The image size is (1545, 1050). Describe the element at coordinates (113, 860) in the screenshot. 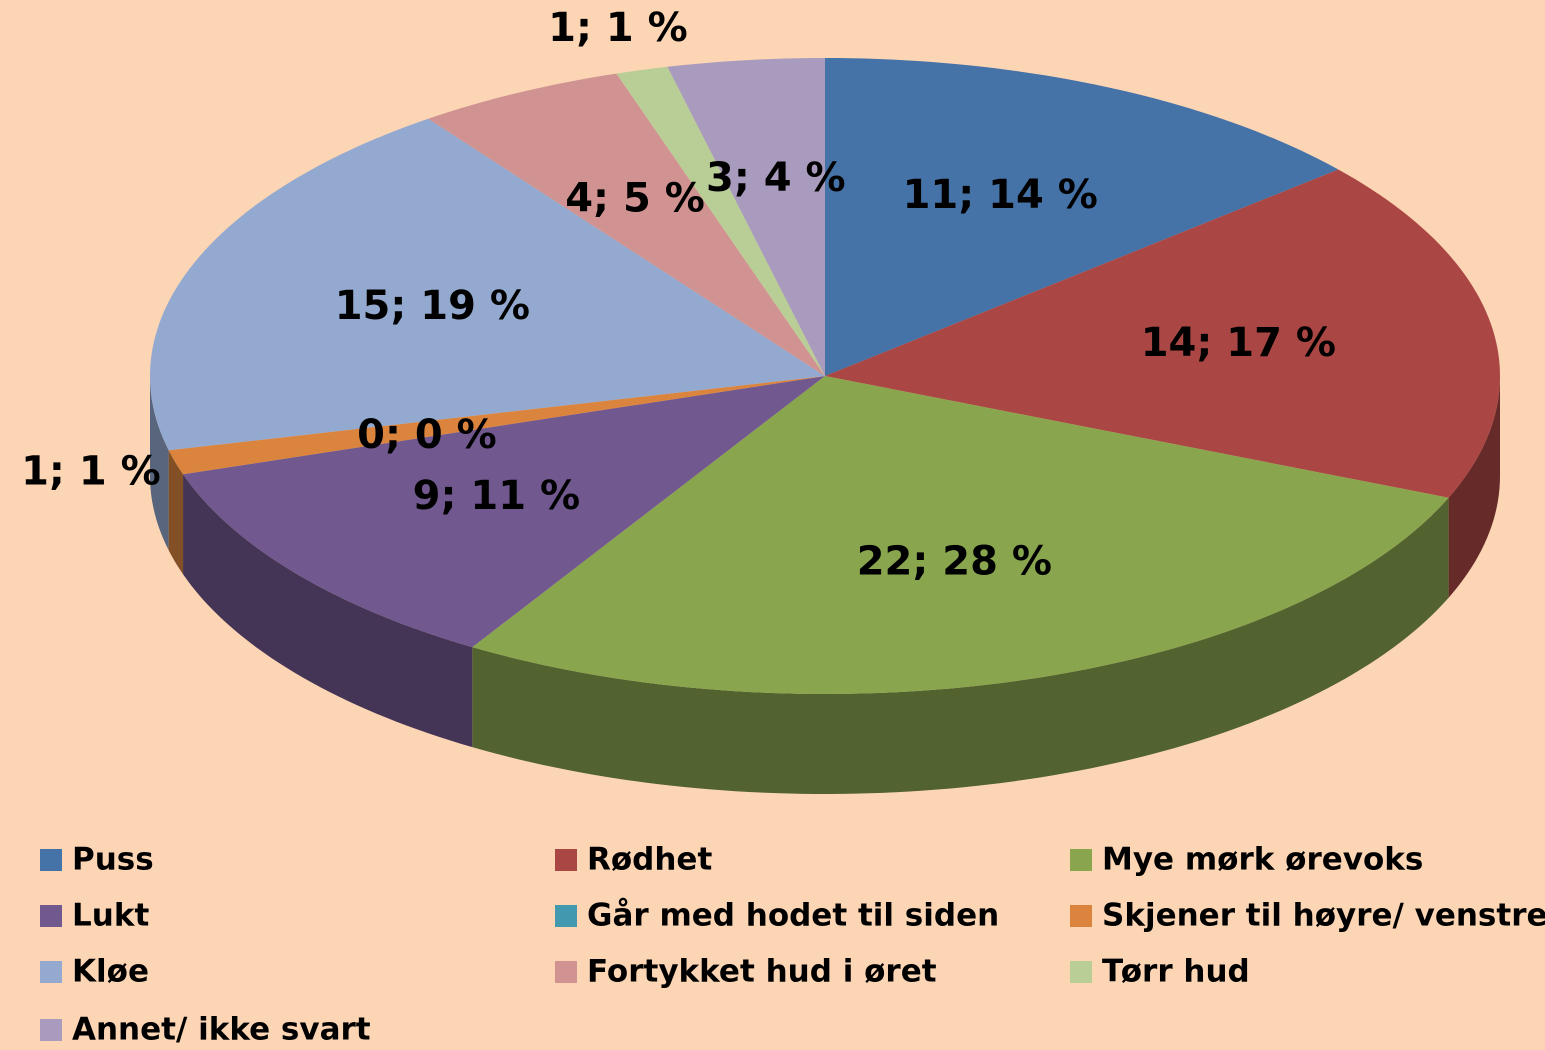

I see `legend-label: Puss` at that location.